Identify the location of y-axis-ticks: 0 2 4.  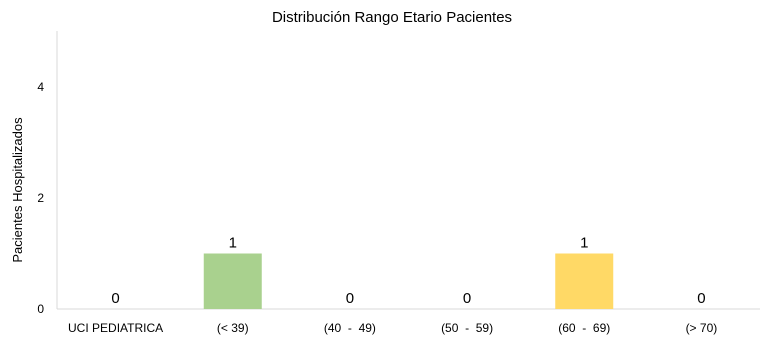
(40, 198).